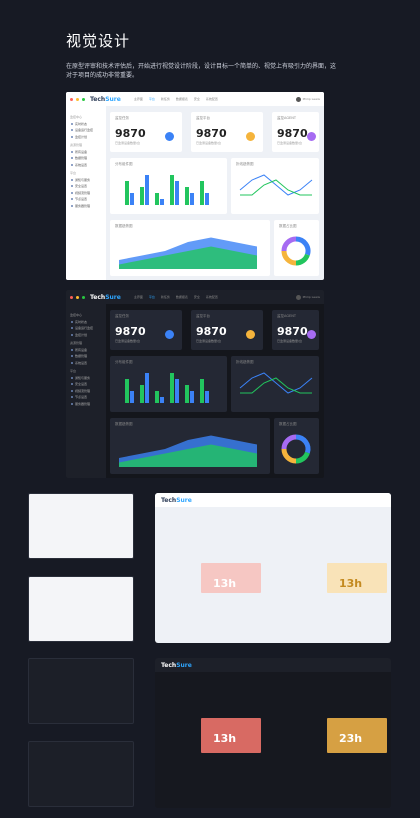 The width and height of the screenshot is (420, 818). Describe the element at coordinates (130, 331) in the screenshot. I see `stat-value: 9870` at that location.